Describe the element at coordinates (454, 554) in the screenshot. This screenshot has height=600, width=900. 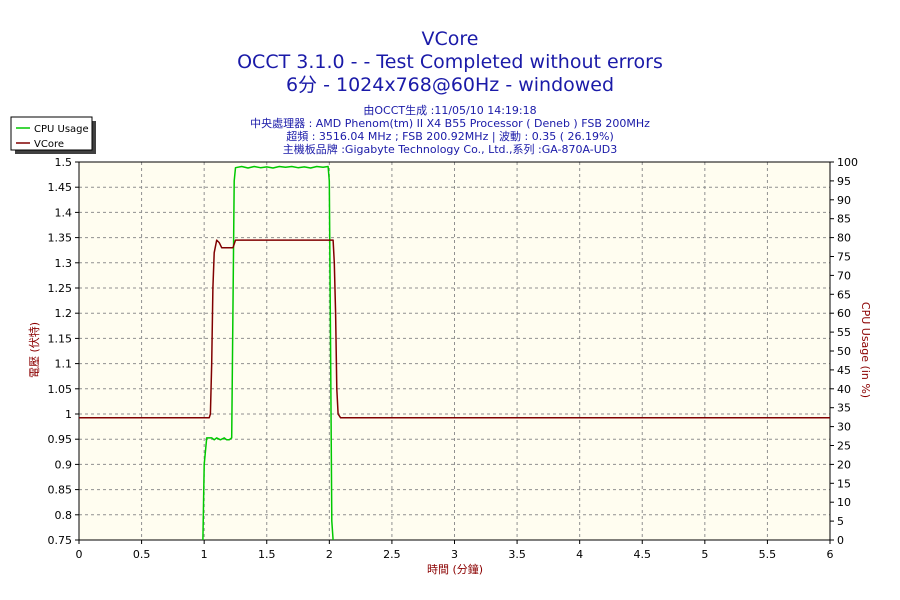
I see `x-tick-label: 3` at that location.